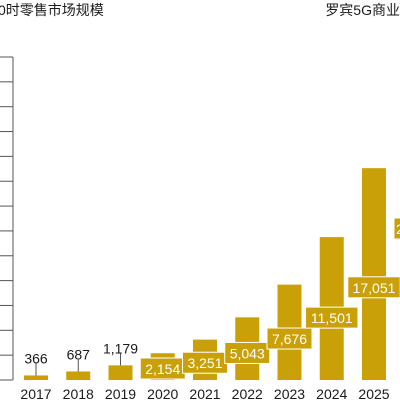  I want to click on value-label: 687, so click(79, 354).